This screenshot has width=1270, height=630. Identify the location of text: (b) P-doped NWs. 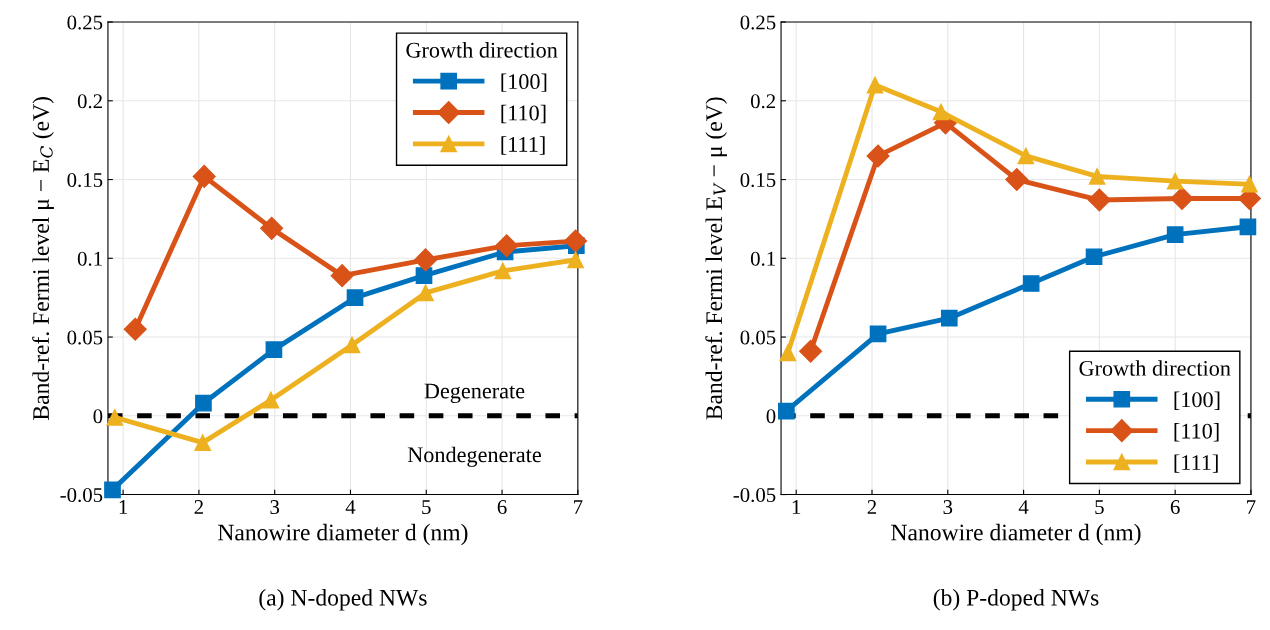
(1016, 600).